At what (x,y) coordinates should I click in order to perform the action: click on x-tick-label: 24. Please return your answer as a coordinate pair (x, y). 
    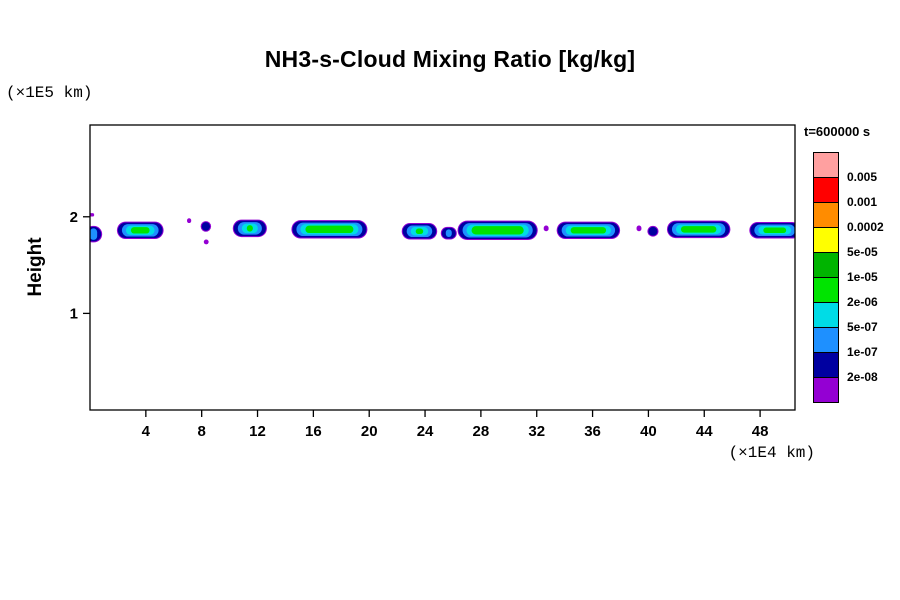
    Looking at the image, I should click on (425, 431).